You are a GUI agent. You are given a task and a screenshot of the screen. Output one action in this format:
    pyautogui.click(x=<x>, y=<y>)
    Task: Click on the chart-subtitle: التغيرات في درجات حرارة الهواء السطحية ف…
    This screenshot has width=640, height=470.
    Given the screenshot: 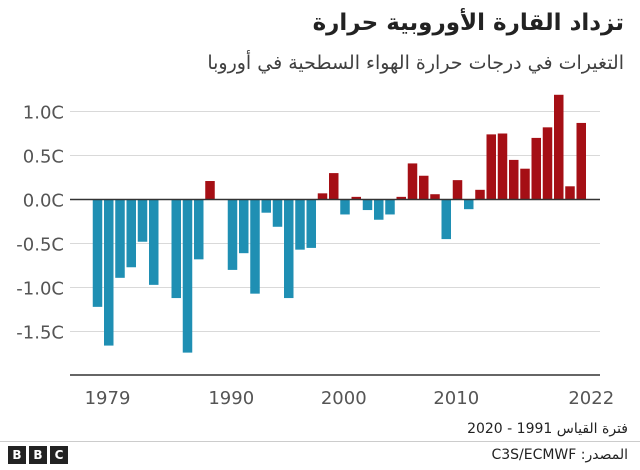 What is the action you would take?
    pyautogui.click(x=415, y=63)
    